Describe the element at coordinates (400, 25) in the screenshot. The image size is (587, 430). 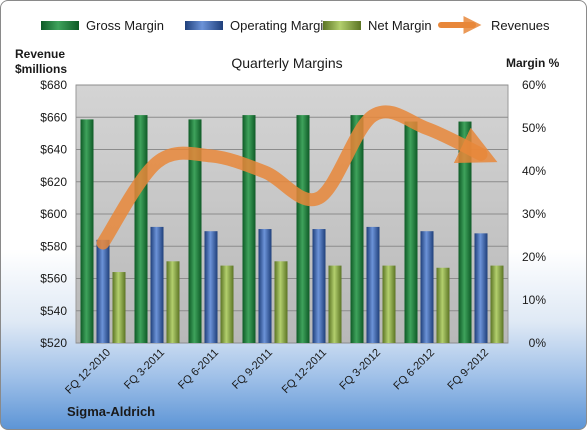
I see `legend-label-net-margin: Net Margin` at that location.